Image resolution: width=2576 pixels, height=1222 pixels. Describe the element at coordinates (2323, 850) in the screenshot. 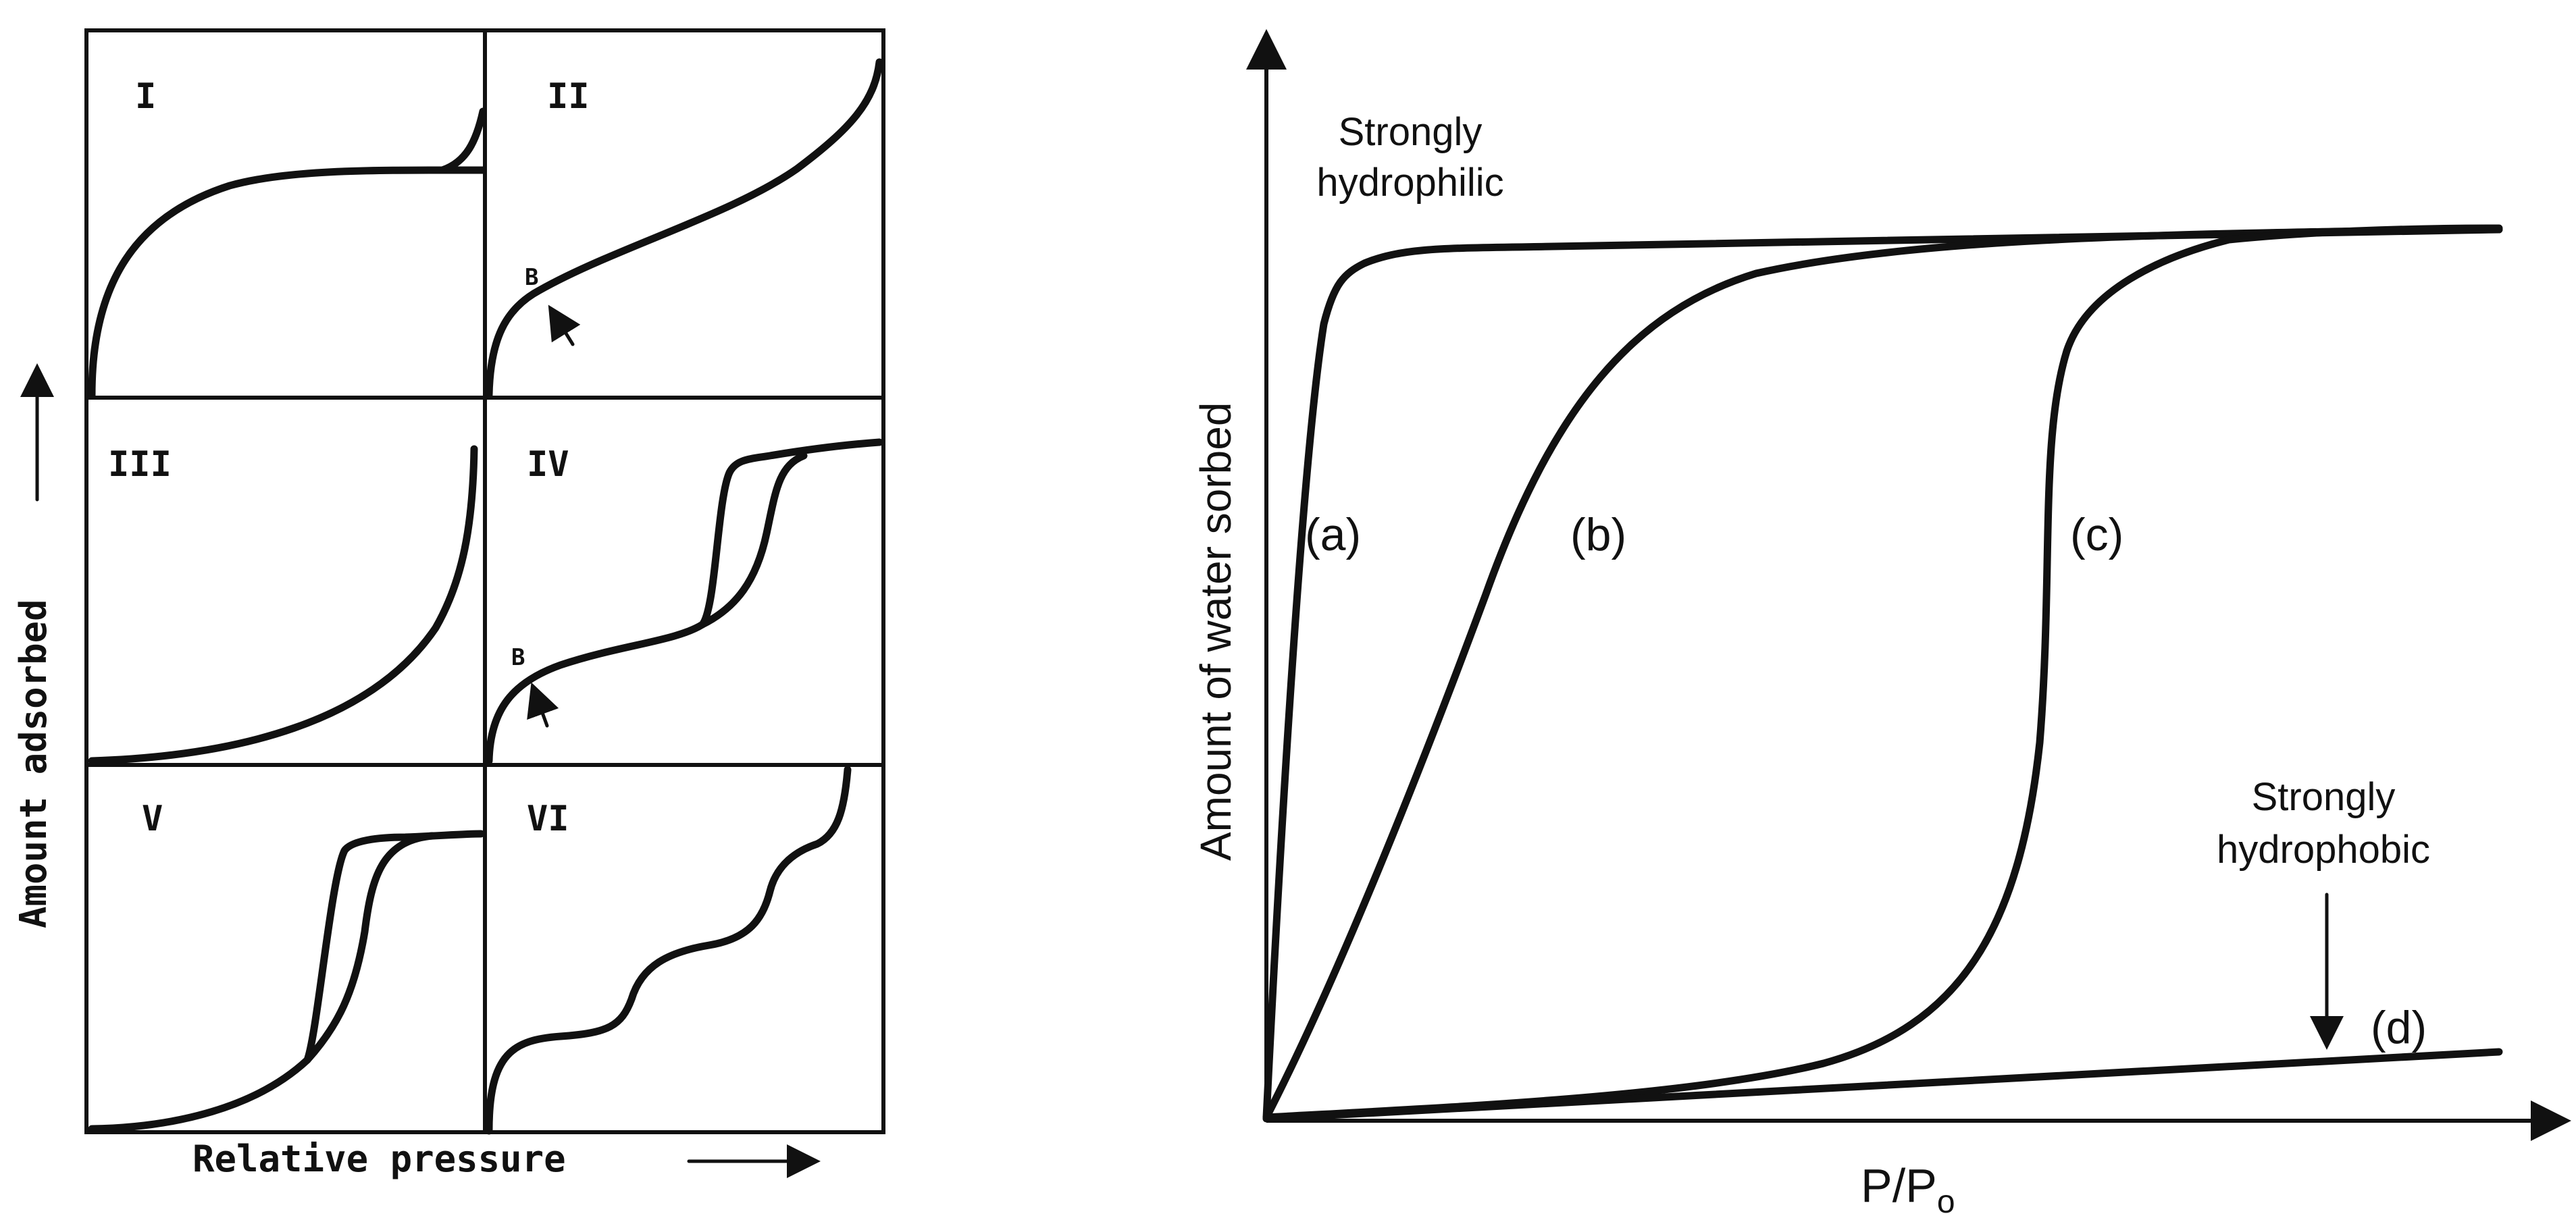

I see `annotation-hydrophobic-line2: hydrophobic` at that location.